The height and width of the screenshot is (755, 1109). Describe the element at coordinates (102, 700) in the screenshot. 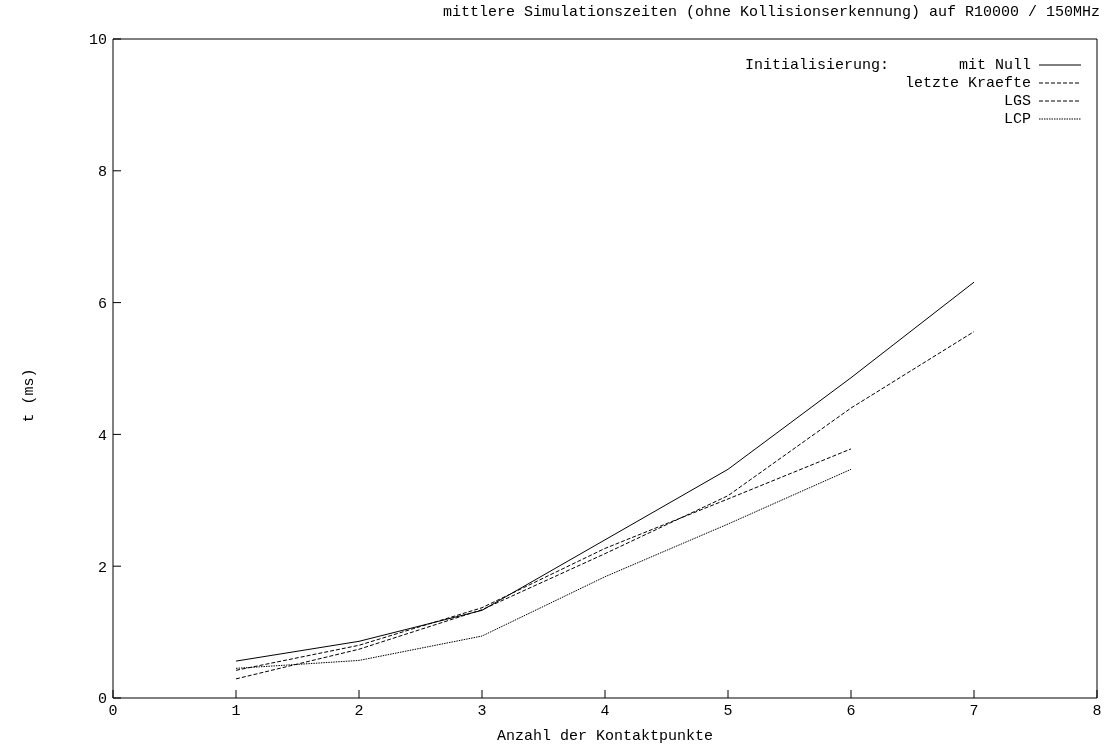

I see `y-tick-label: 0` at that location.